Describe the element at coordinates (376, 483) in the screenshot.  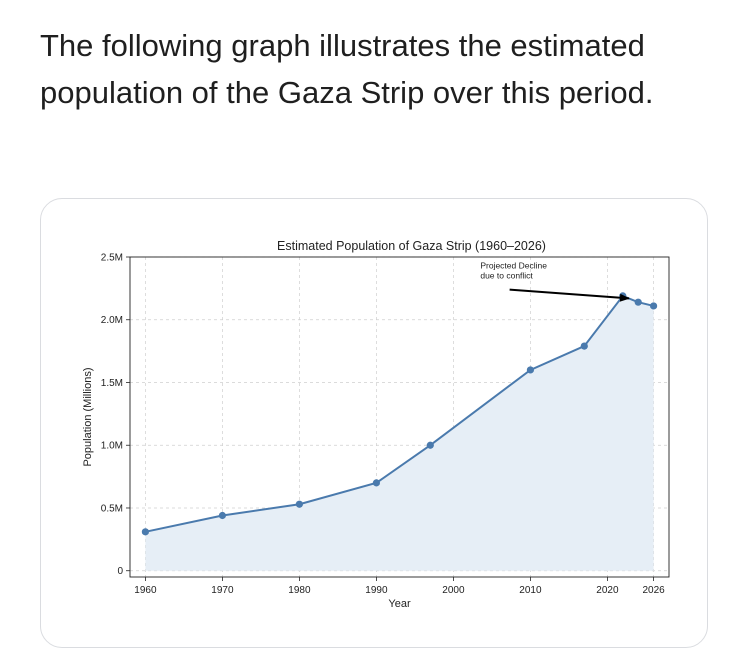
I see `data-point-1990` at that location.